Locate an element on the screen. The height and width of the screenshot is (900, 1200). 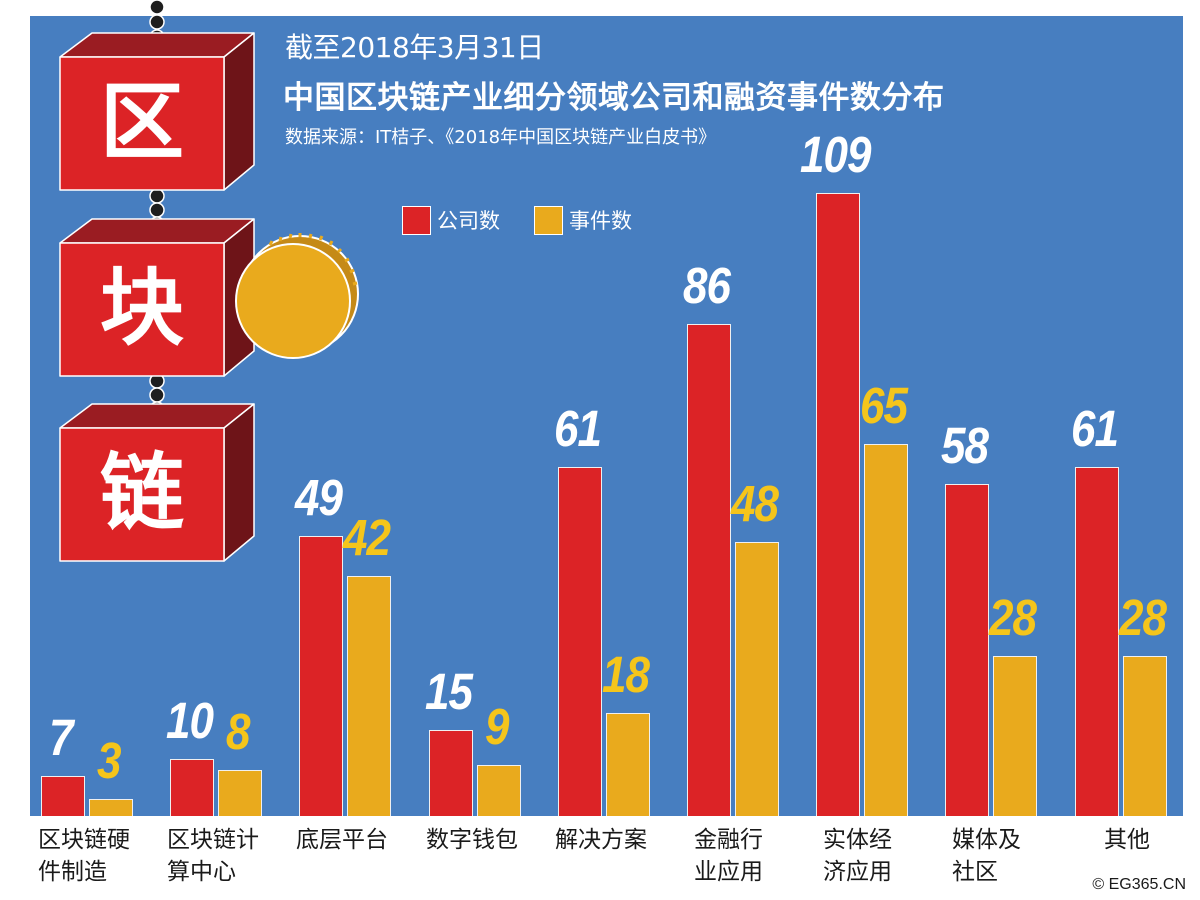
cube-char-kuai: 块 is located at coordinates (141, 308).